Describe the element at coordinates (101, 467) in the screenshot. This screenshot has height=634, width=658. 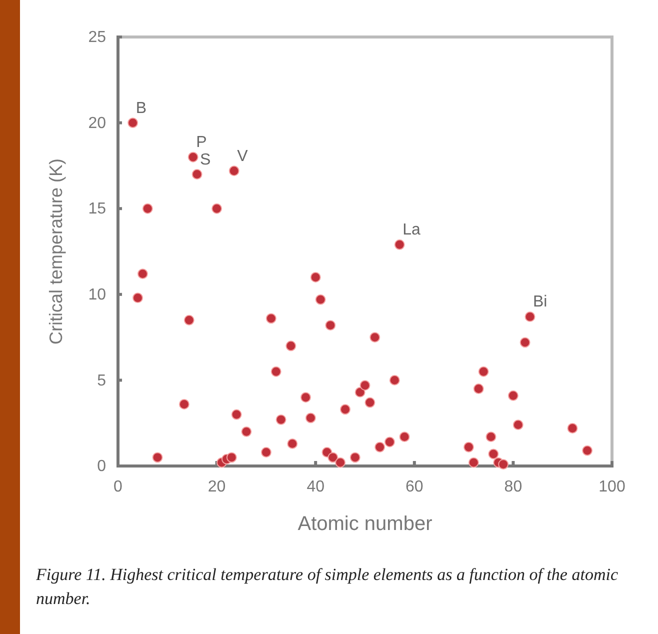
I see `y-tick-label: 0` at that location.